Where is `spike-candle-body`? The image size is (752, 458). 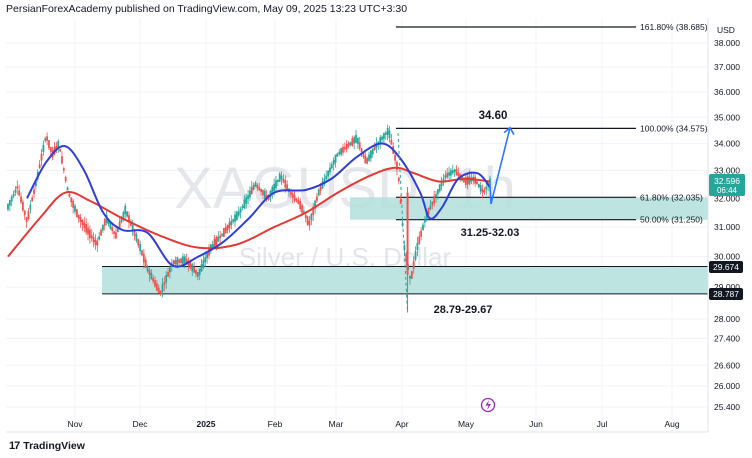
spike-candle-body is located at coordinates (407, 233).